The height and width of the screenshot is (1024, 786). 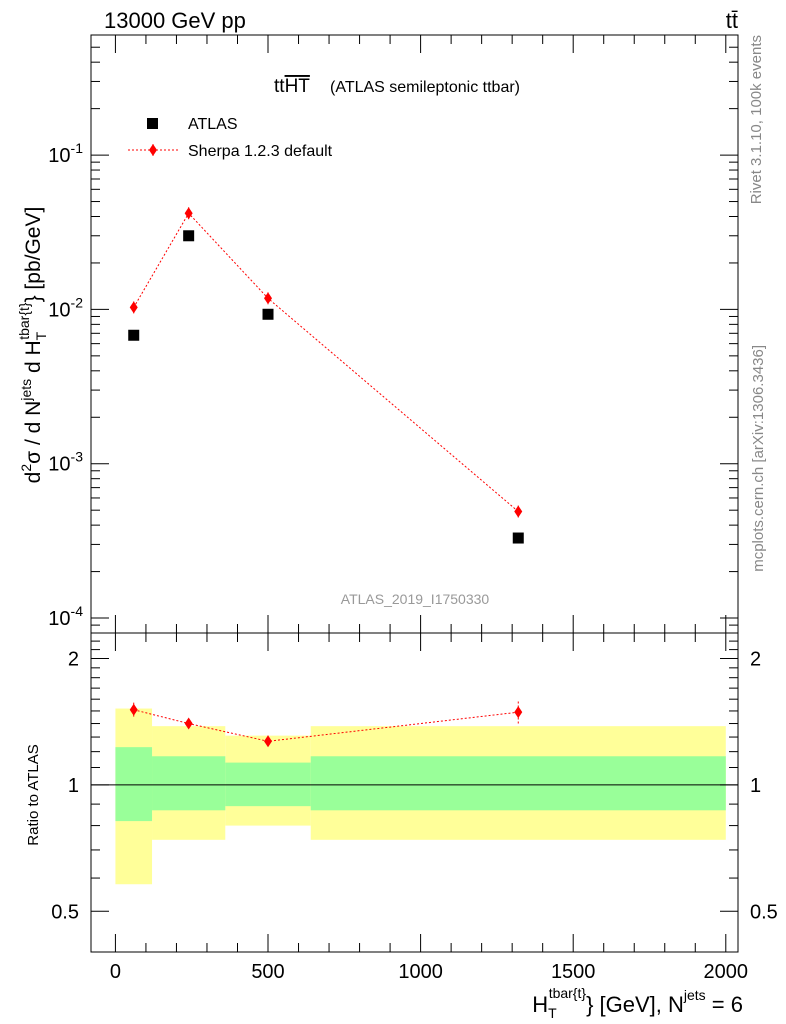 I want to click on ratio-y-tick-label: 2, so click(x=73, y=659).